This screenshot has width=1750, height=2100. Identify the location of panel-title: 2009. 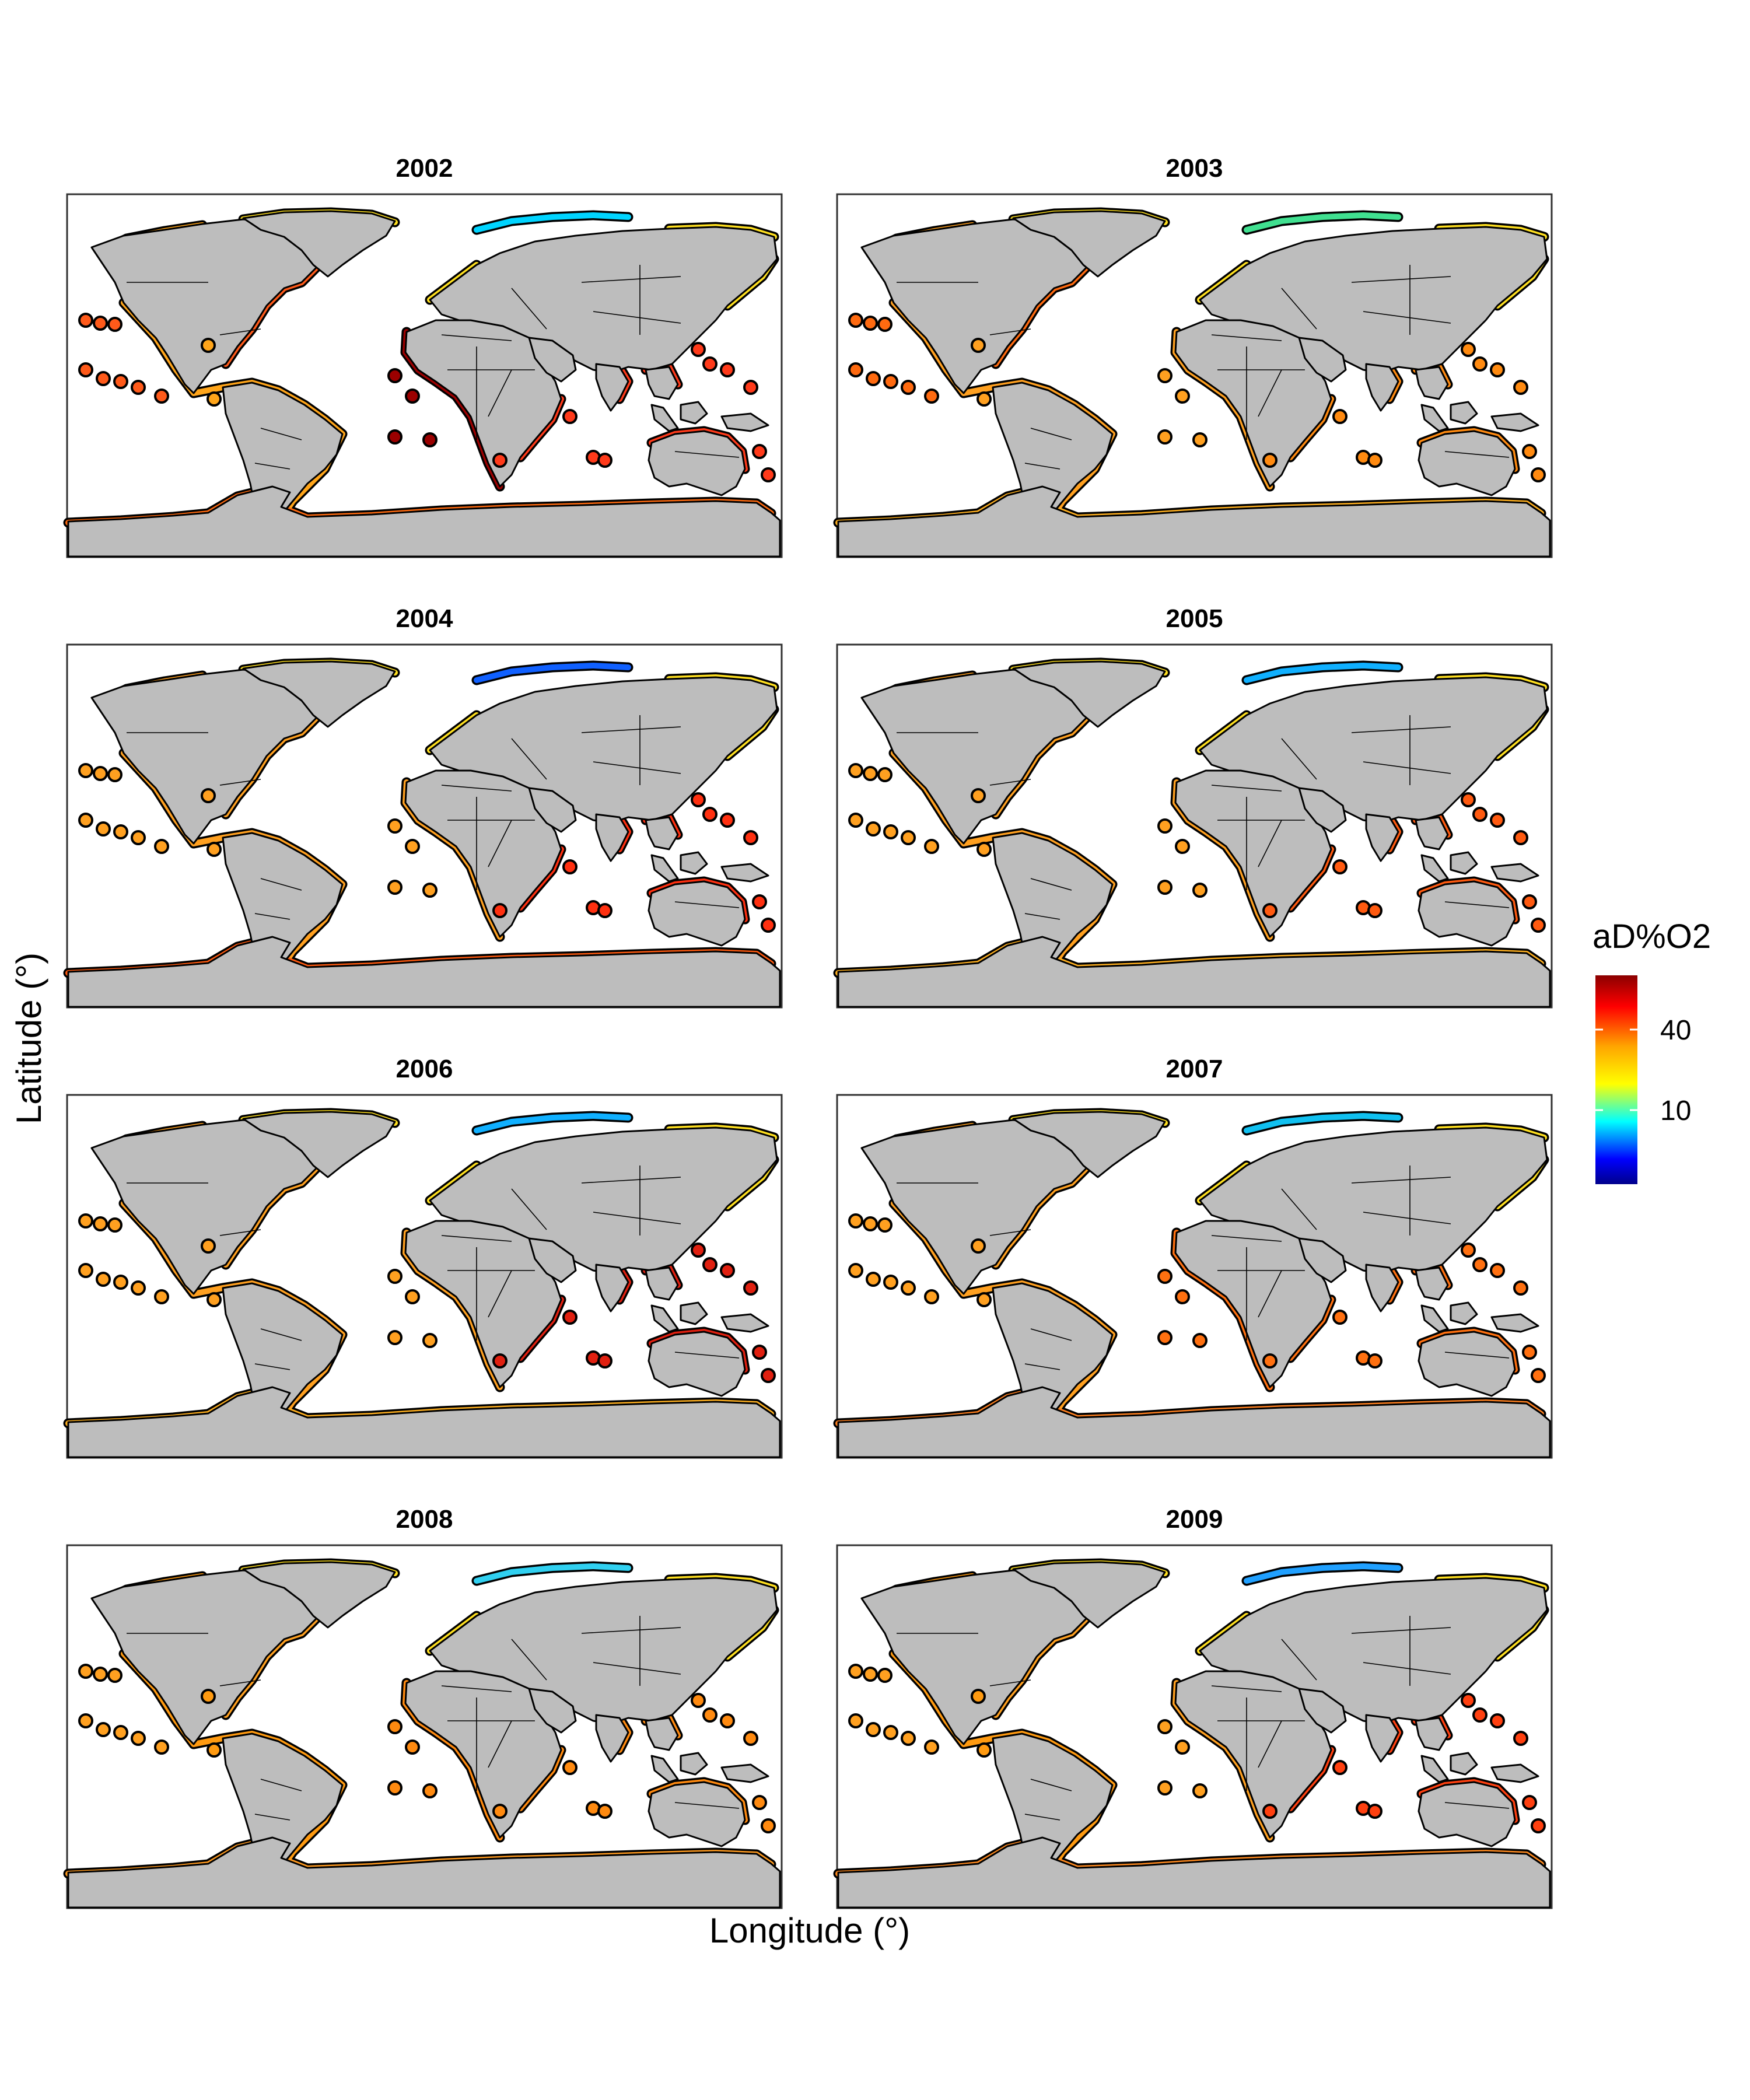
(1194, 1519).